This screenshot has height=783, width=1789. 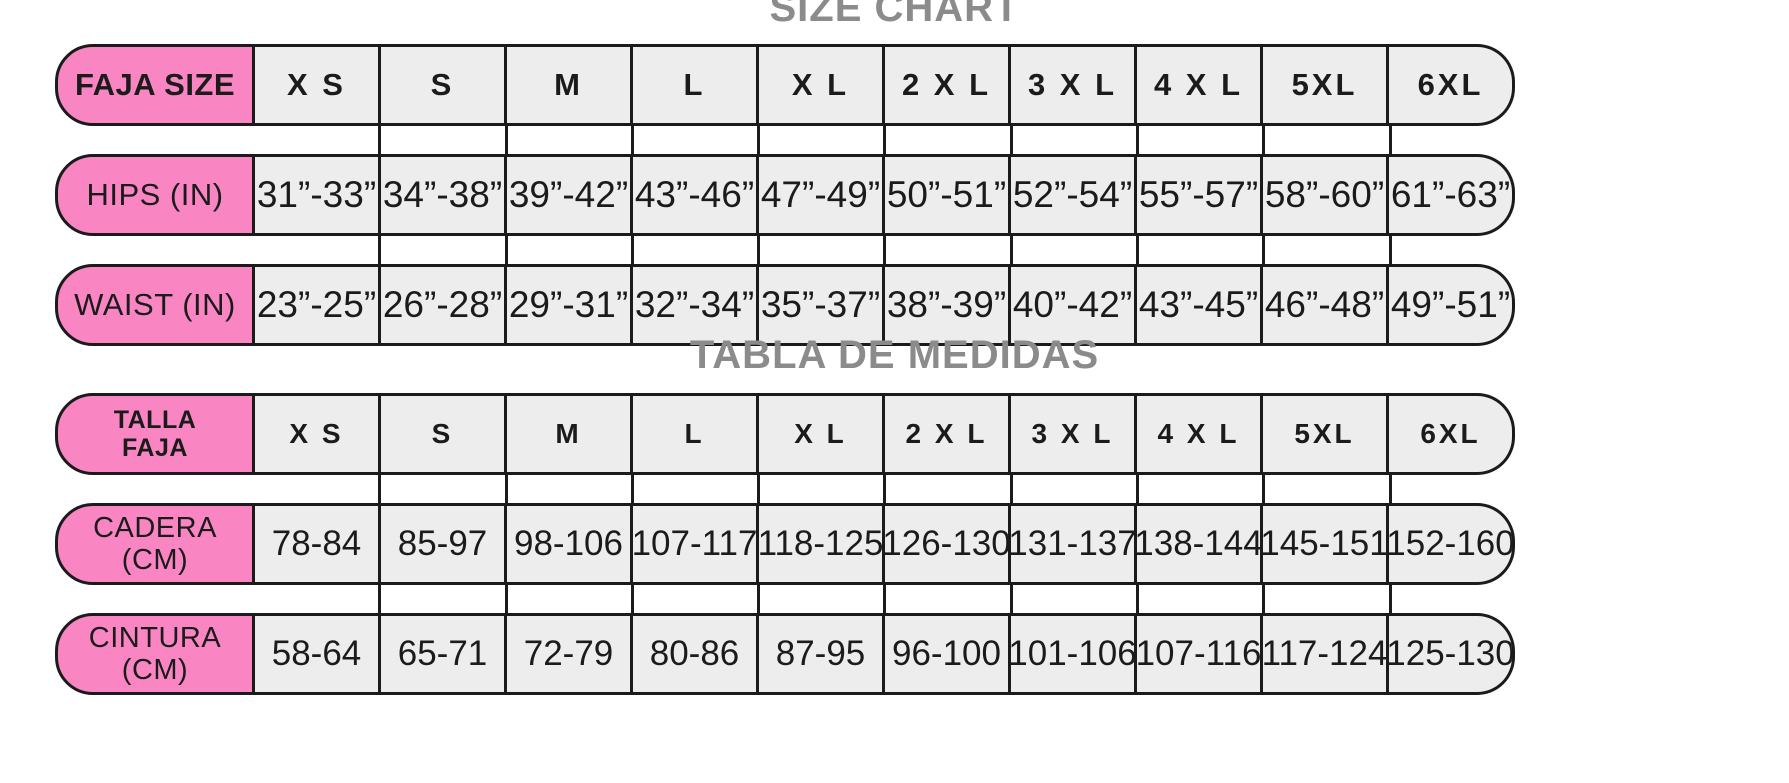 What do you see at coordinates (570, 434) in the screenshot?
I see `metric-size-m: M` at bounding box center [570, 434].